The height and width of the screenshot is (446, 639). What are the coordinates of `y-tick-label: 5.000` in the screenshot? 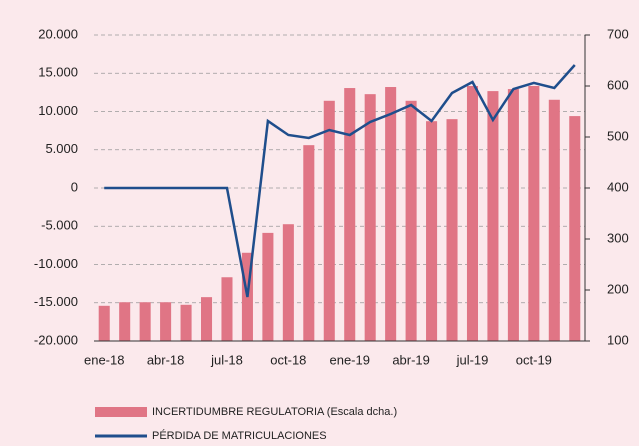 It's located at (61, 148).